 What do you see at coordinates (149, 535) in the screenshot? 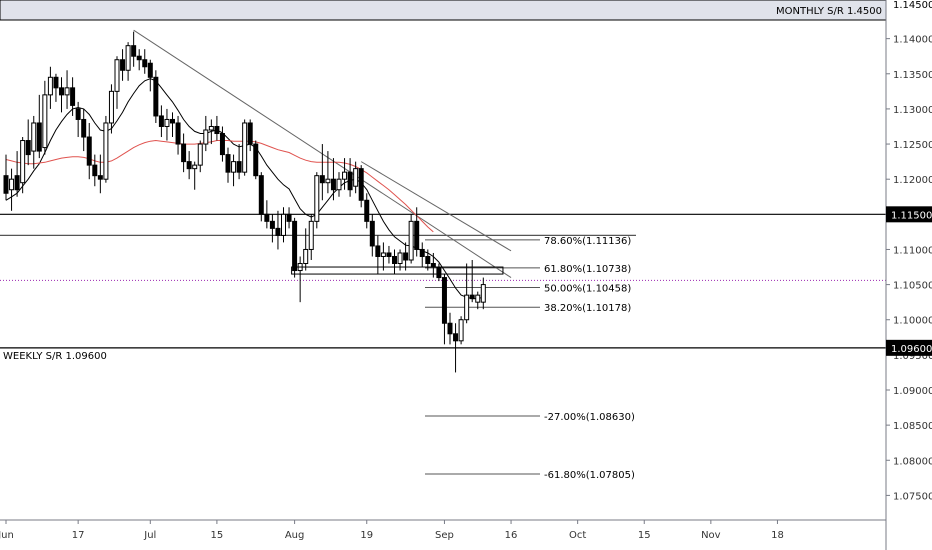
I see `time-tick-label: Jul` at bounding box center [149, 535].